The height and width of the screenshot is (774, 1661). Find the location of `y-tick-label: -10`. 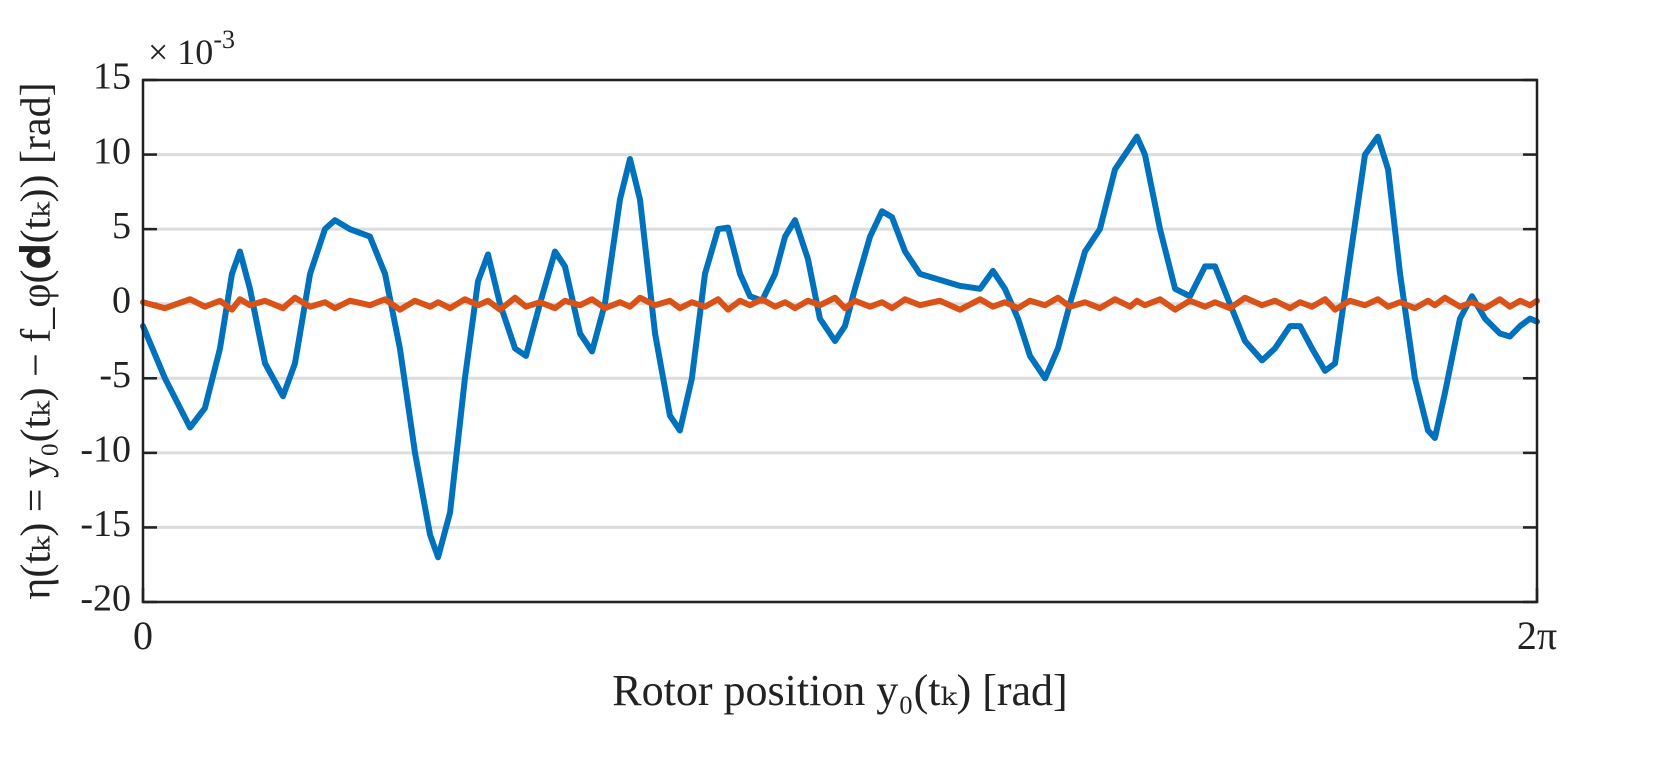

y-tick-label: -10 is located at coordinates (105, 450).